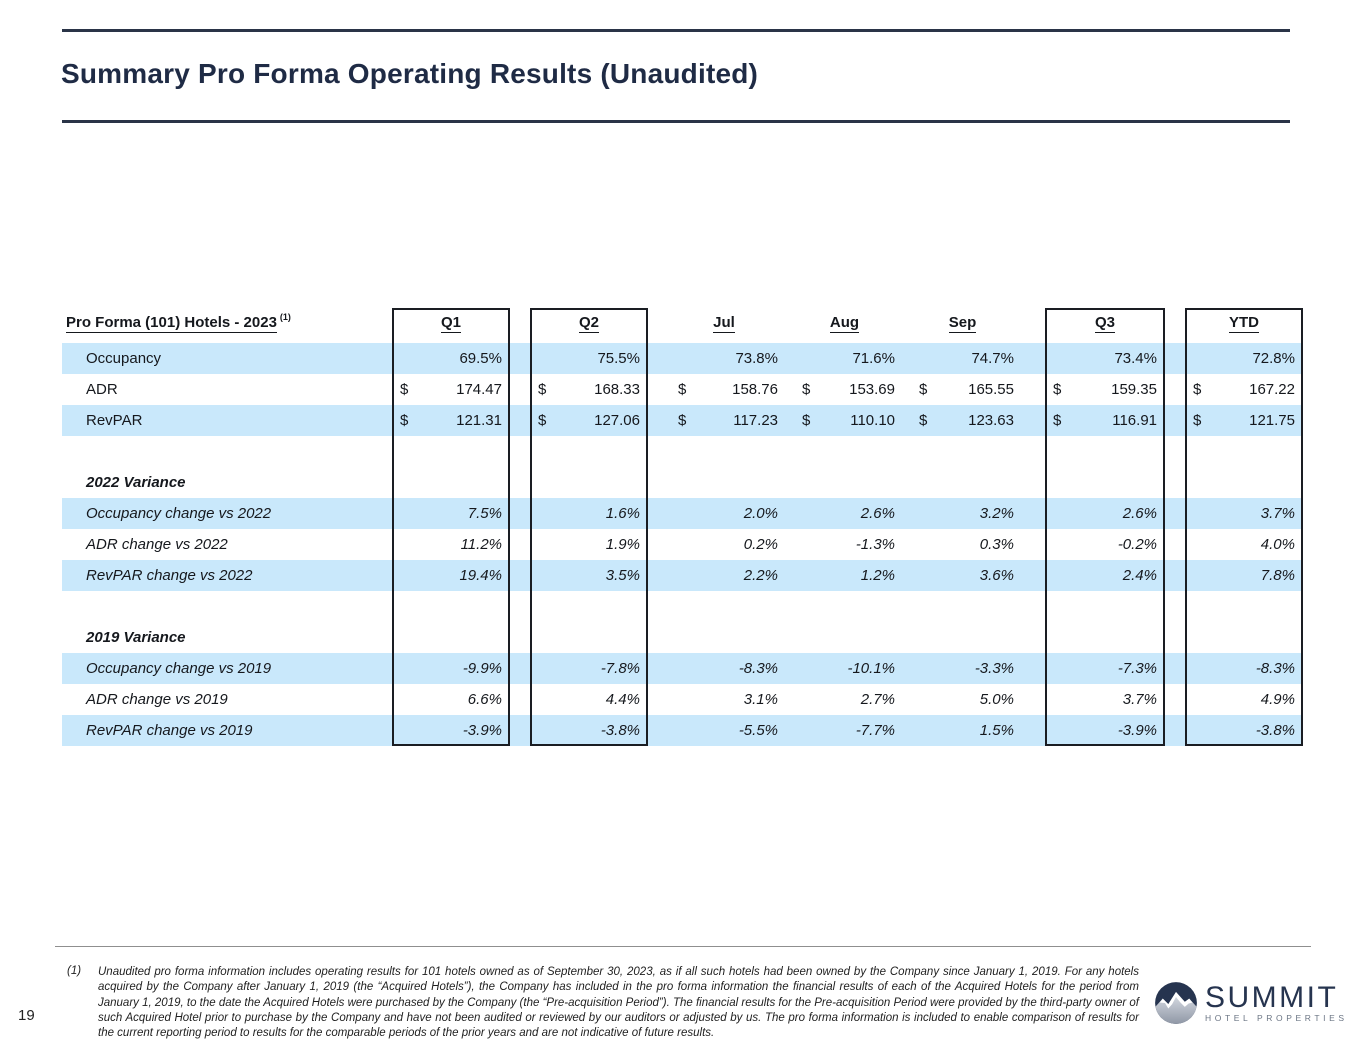 This screenshot has height=1055, width=1365. Describe the element at coordinates (480, 358) in the screenshot. I see `cell-value: 69.5%` at that location.